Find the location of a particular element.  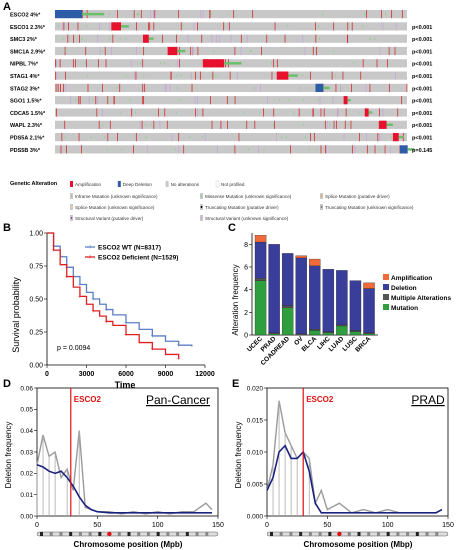

panel-letter-d: D is located at coordinates (7, 384).